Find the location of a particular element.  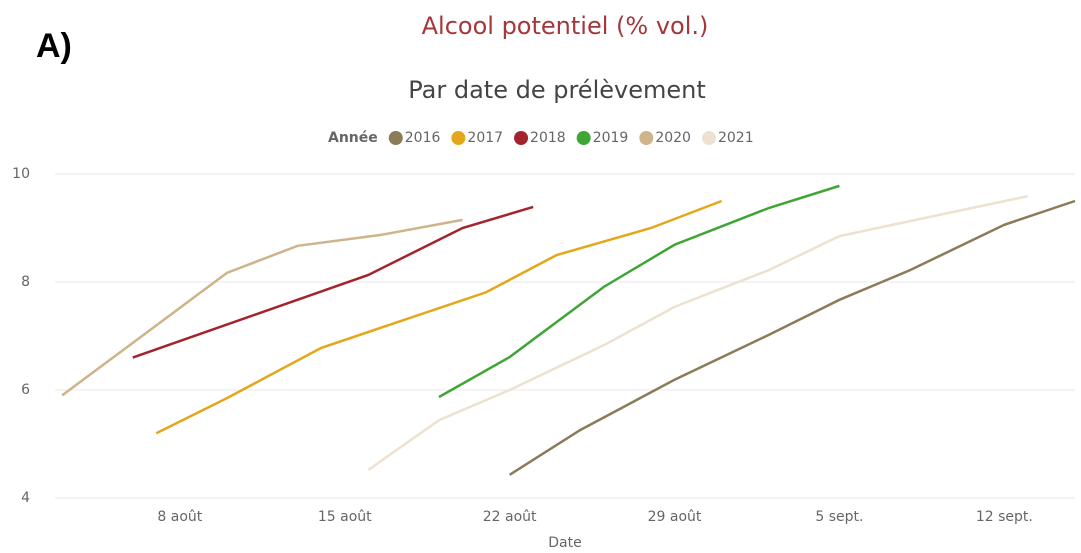

x-tick-label: 12 sept. is located at coordinates (1004, 517).